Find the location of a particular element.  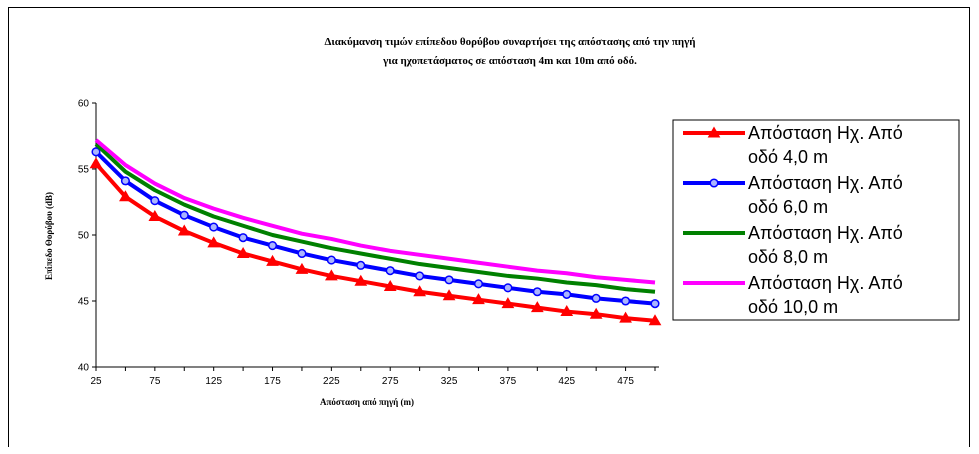

legend-label-3-line2: οδό 8,0 m is located at coordinates (788, 257).